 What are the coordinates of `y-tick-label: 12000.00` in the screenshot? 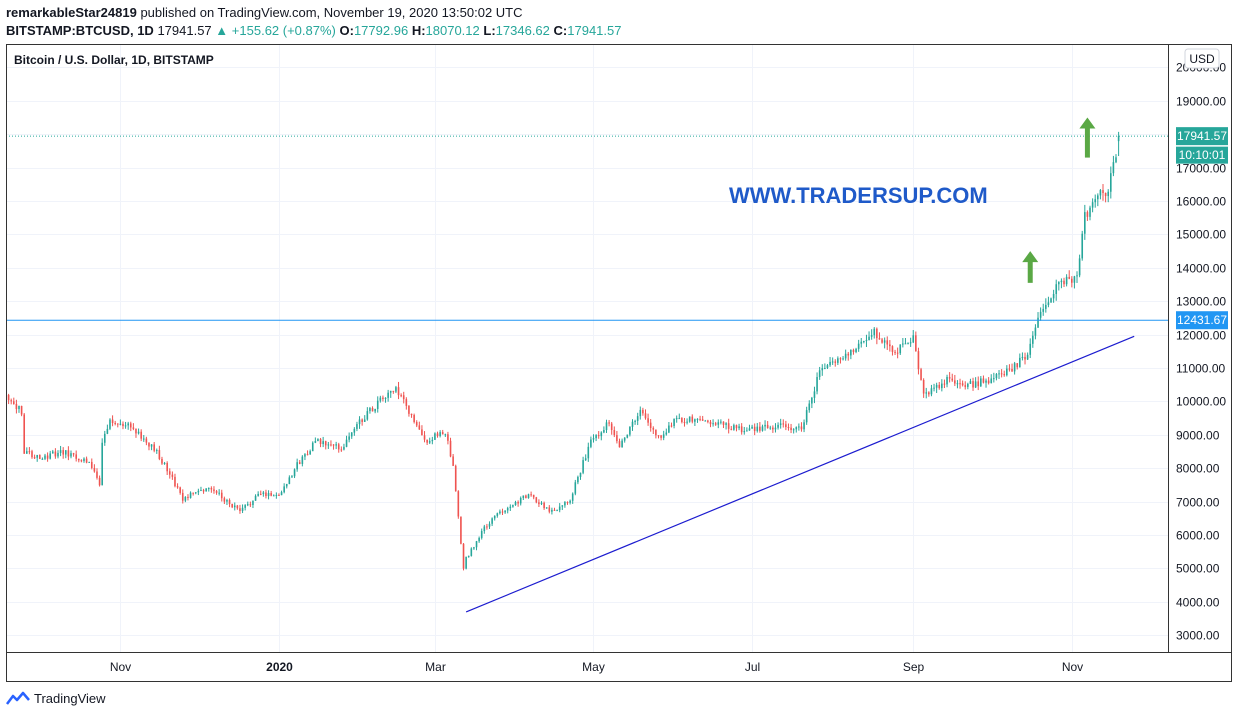 It's located at (1201, 336).